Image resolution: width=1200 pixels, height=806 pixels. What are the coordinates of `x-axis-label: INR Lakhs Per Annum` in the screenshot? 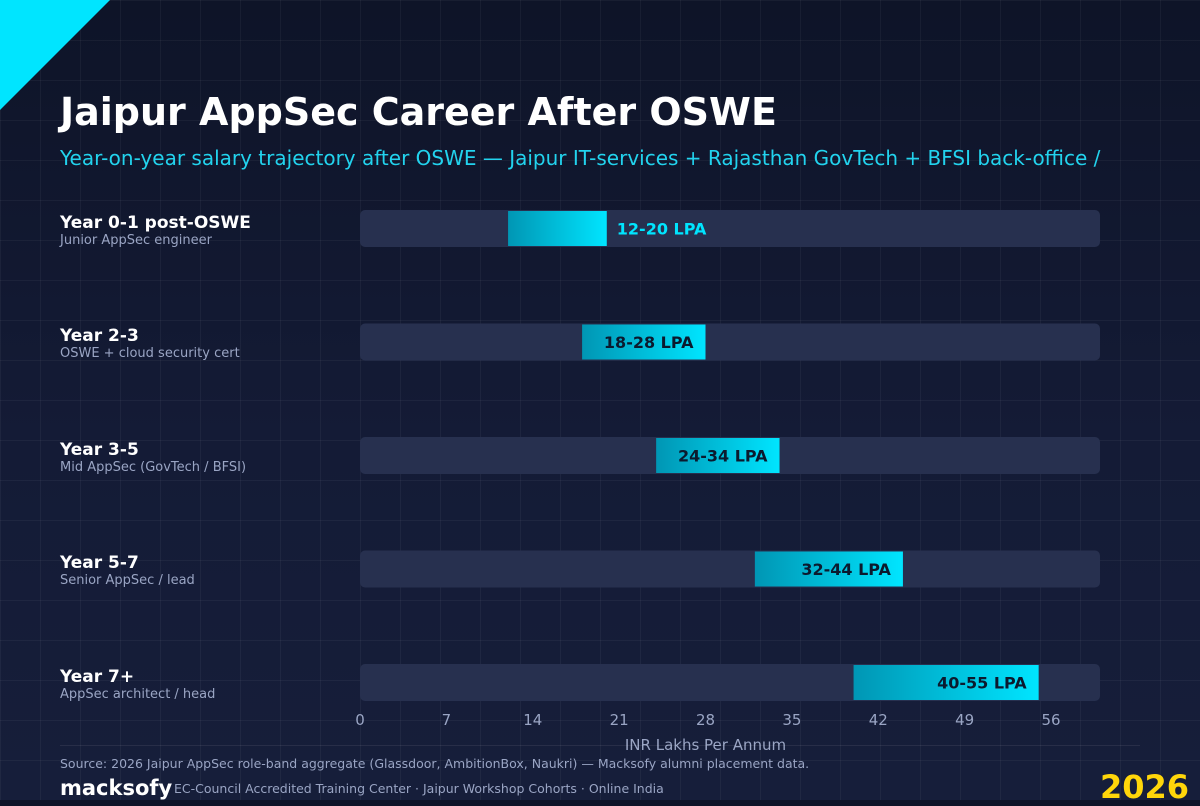 It's located at (705, 745).